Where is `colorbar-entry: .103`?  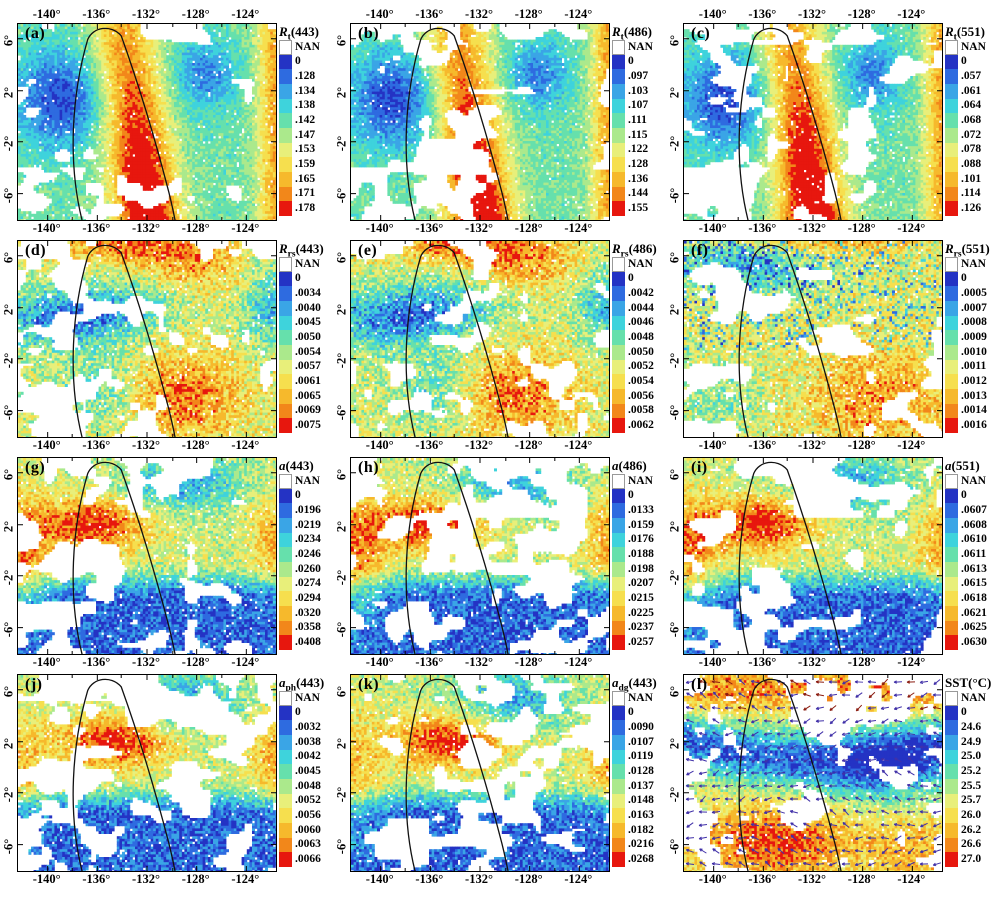
colorbar-entry: .103 is located at coordinates (639, 91).